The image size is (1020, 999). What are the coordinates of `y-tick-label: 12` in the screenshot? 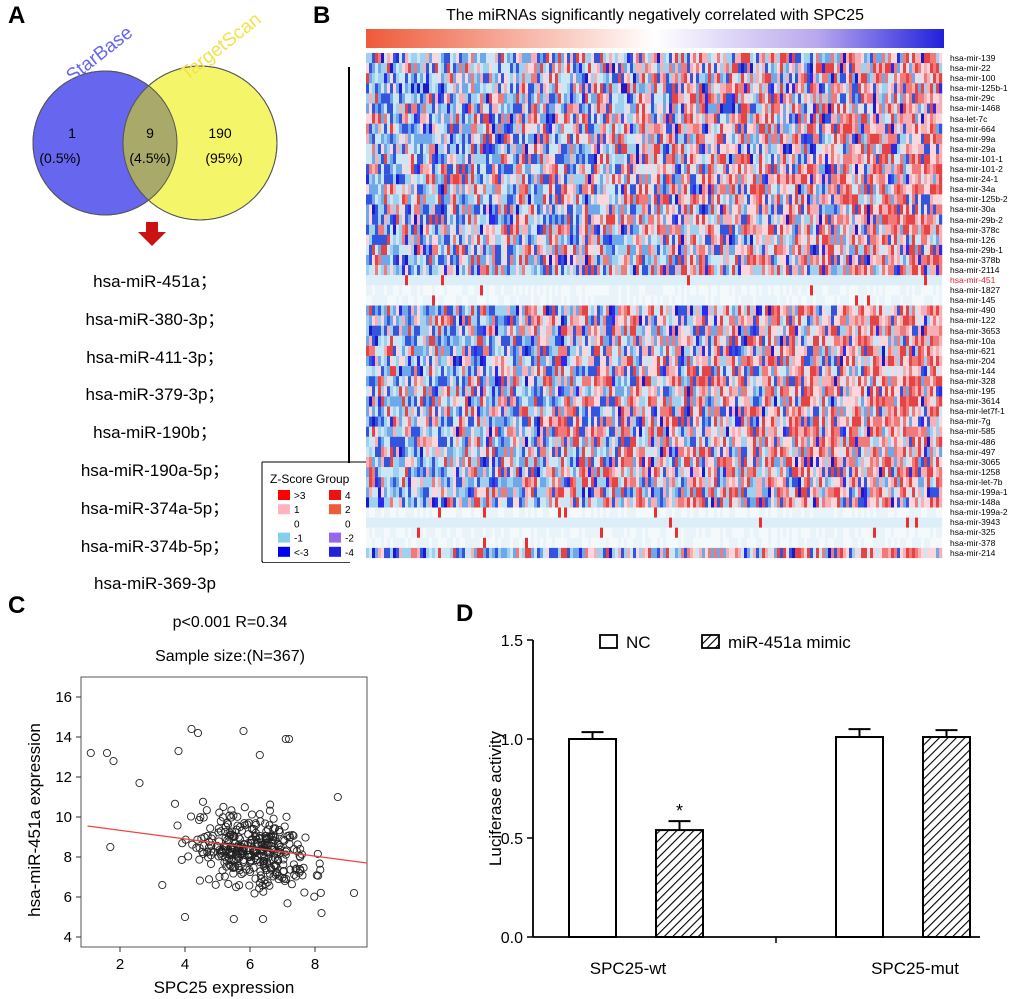 It's located at (63, 777).